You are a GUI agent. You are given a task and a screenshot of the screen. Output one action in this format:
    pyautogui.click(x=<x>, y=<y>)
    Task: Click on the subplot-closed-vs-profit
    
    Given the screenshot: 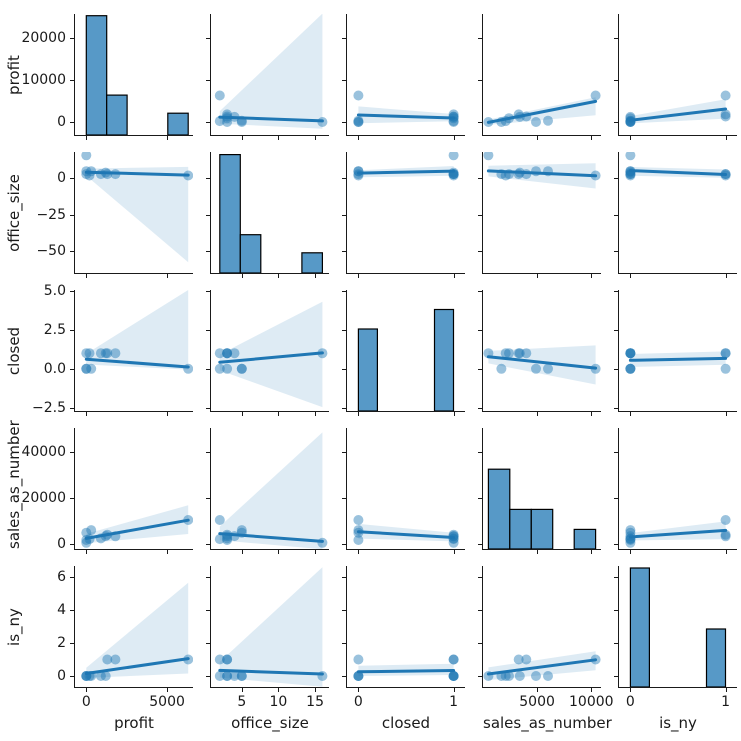 What is the action you would take?
    pyautogui.click(x=133, y=351)
    